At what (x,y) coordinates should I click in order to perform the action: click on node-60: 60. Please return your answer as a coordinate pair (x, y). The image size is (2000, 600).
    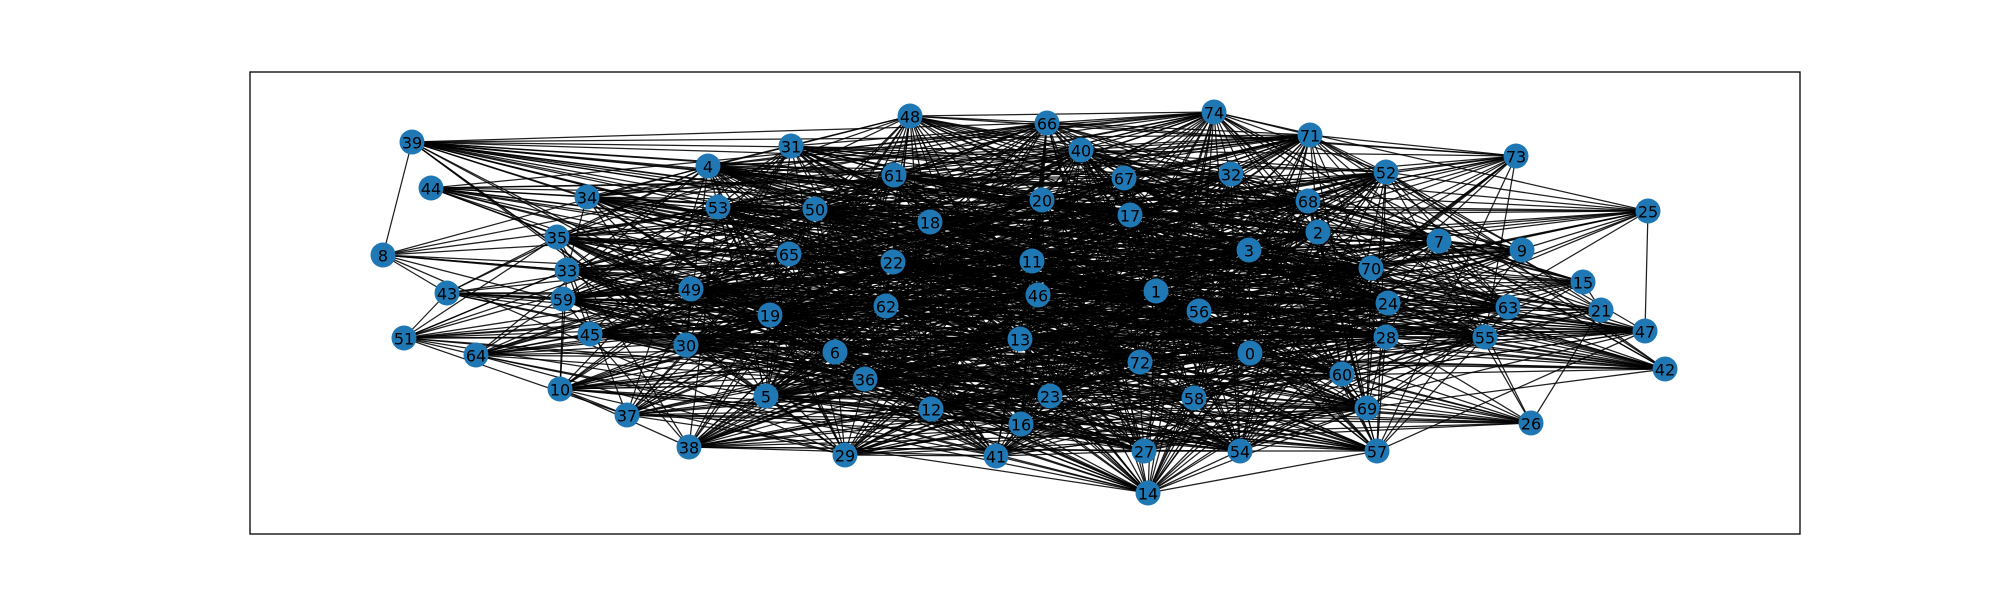
    Looking at the image, I should click on (1342, 374).